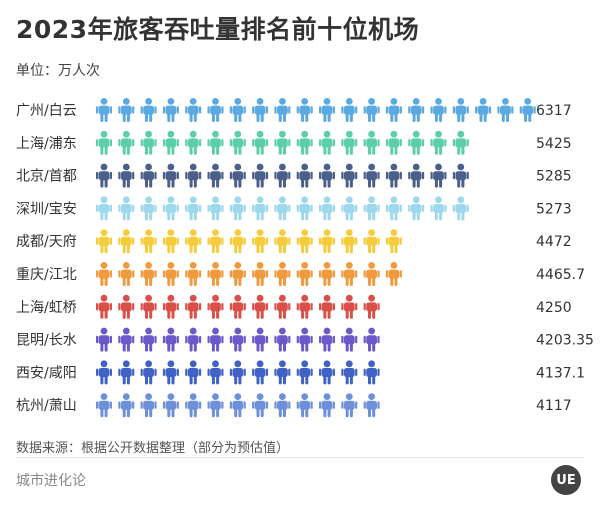  Describe the element at coordinates (294, 110) in the screenshot. I see `bar-row: 广州/白云 6317` at that location.